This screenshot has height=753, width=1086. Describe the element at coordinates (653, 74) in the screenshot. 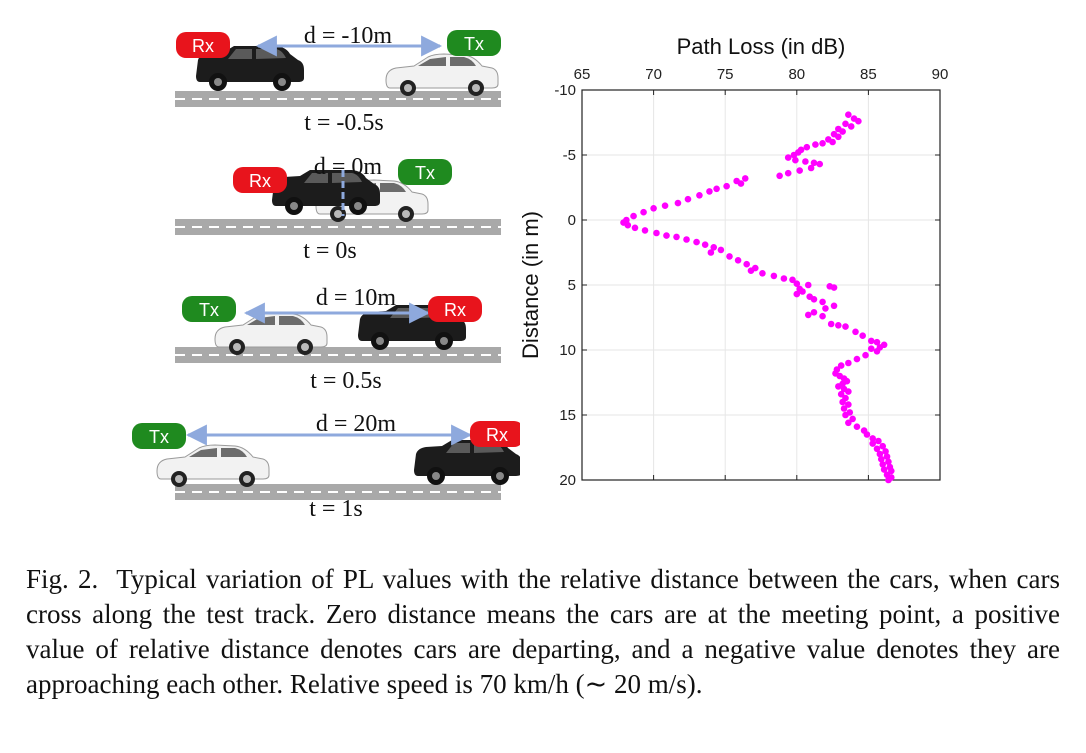

I see `x-tick-label: 70` at that location.